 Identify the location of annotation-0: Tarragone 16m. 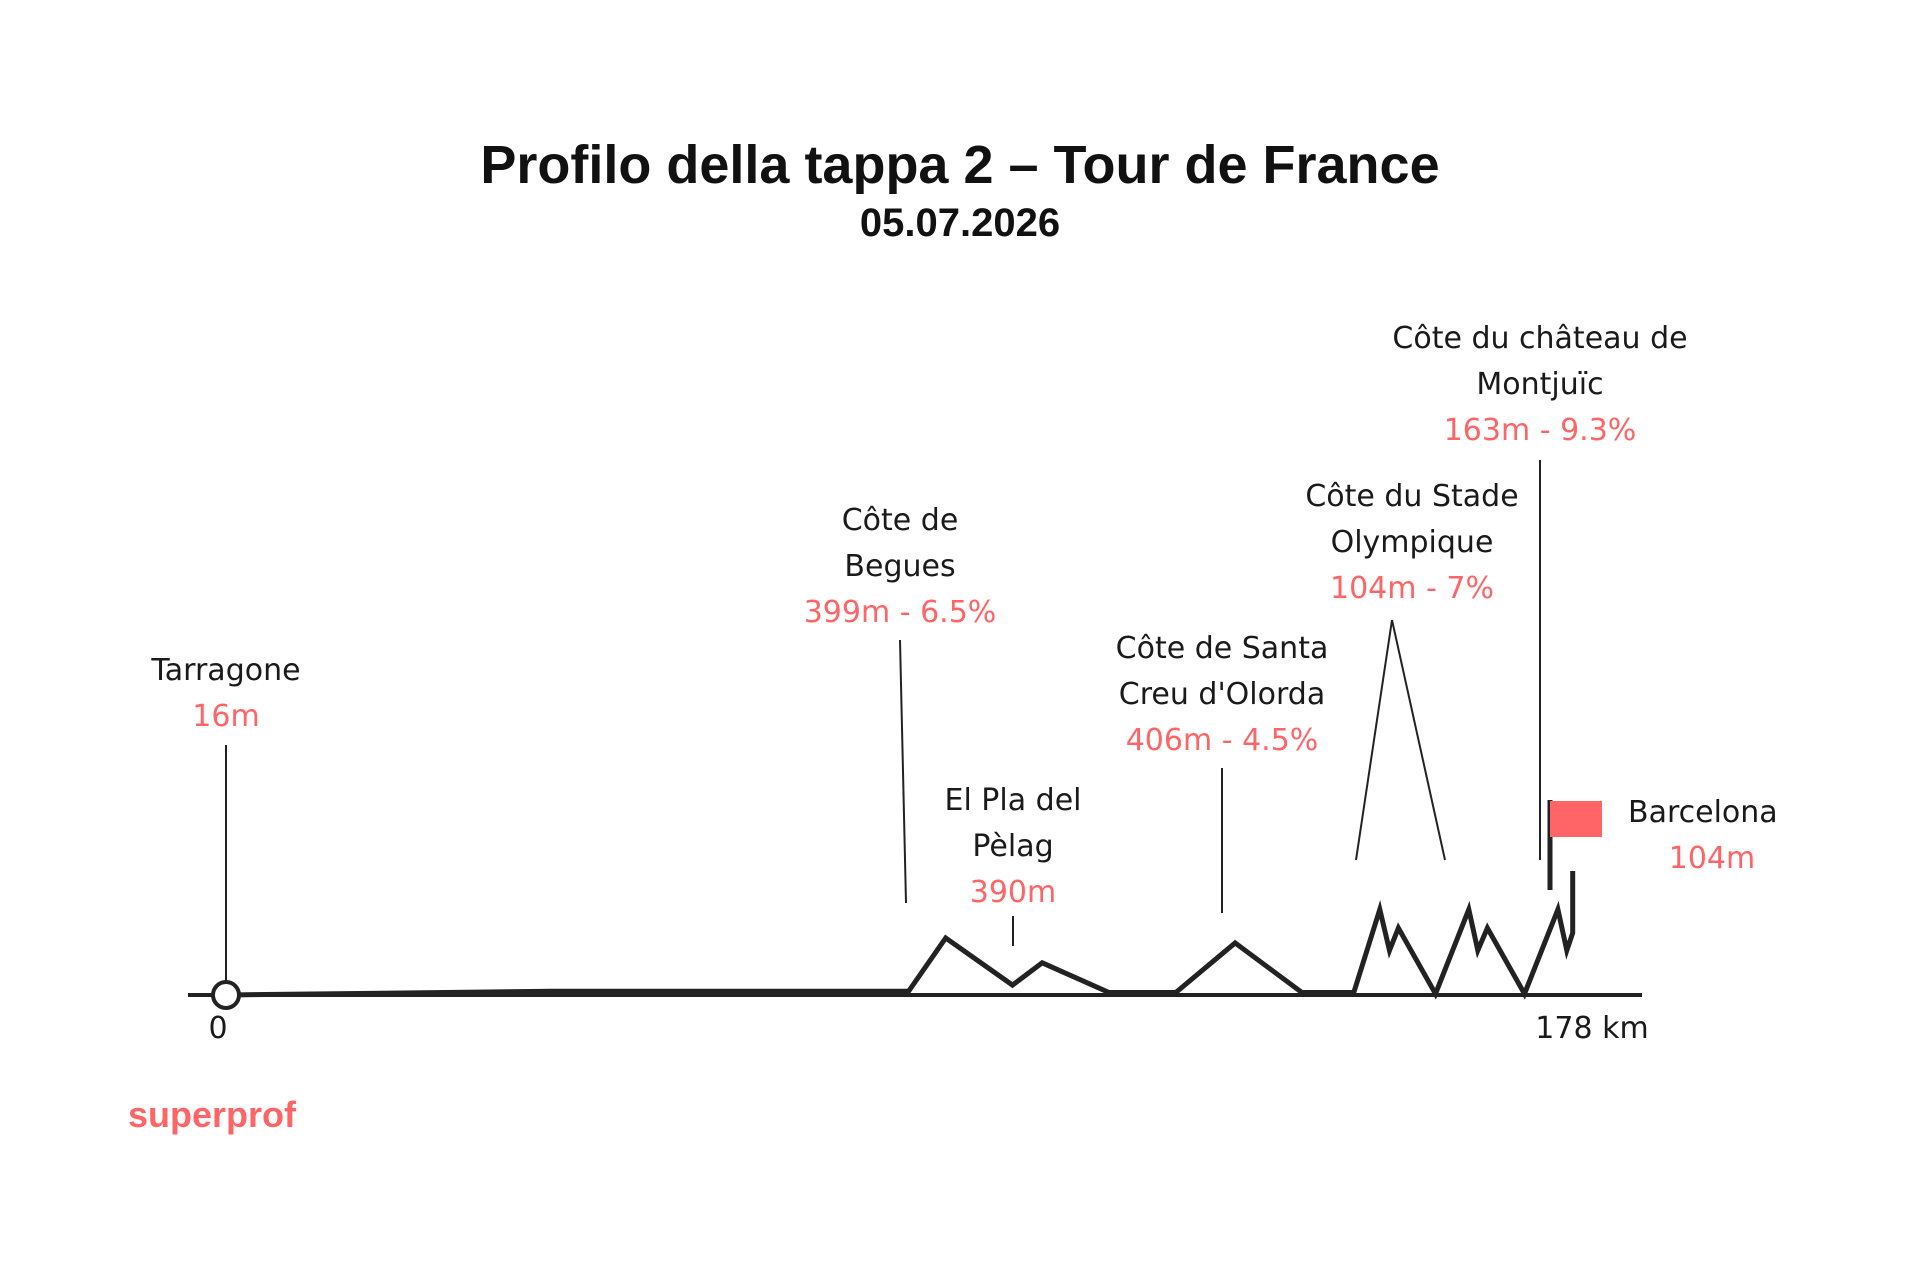
(225, 693).